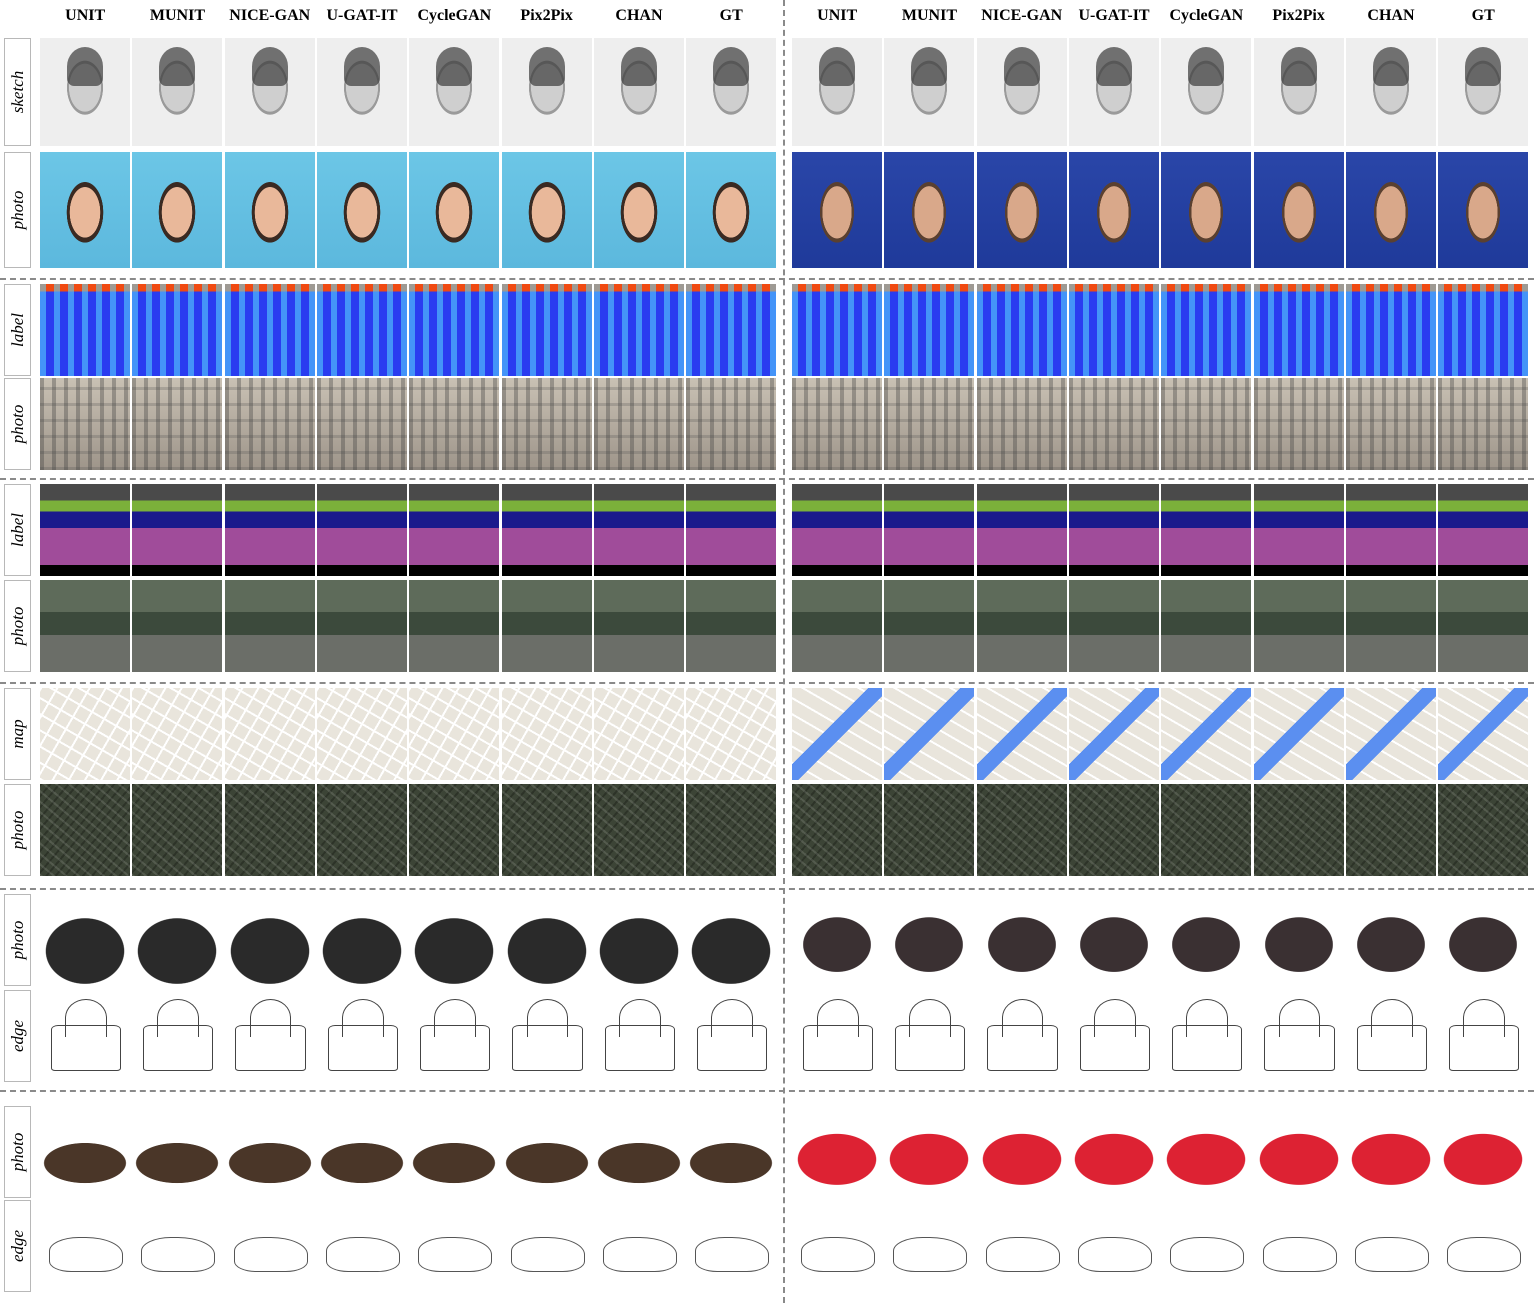 This screenshot has height=1303, width=1534. What do you see at coordinates (270, 15) in the screenshot?
I see `column-header-nice-gan: NICE-GAN` at bounding box center [270, 15].